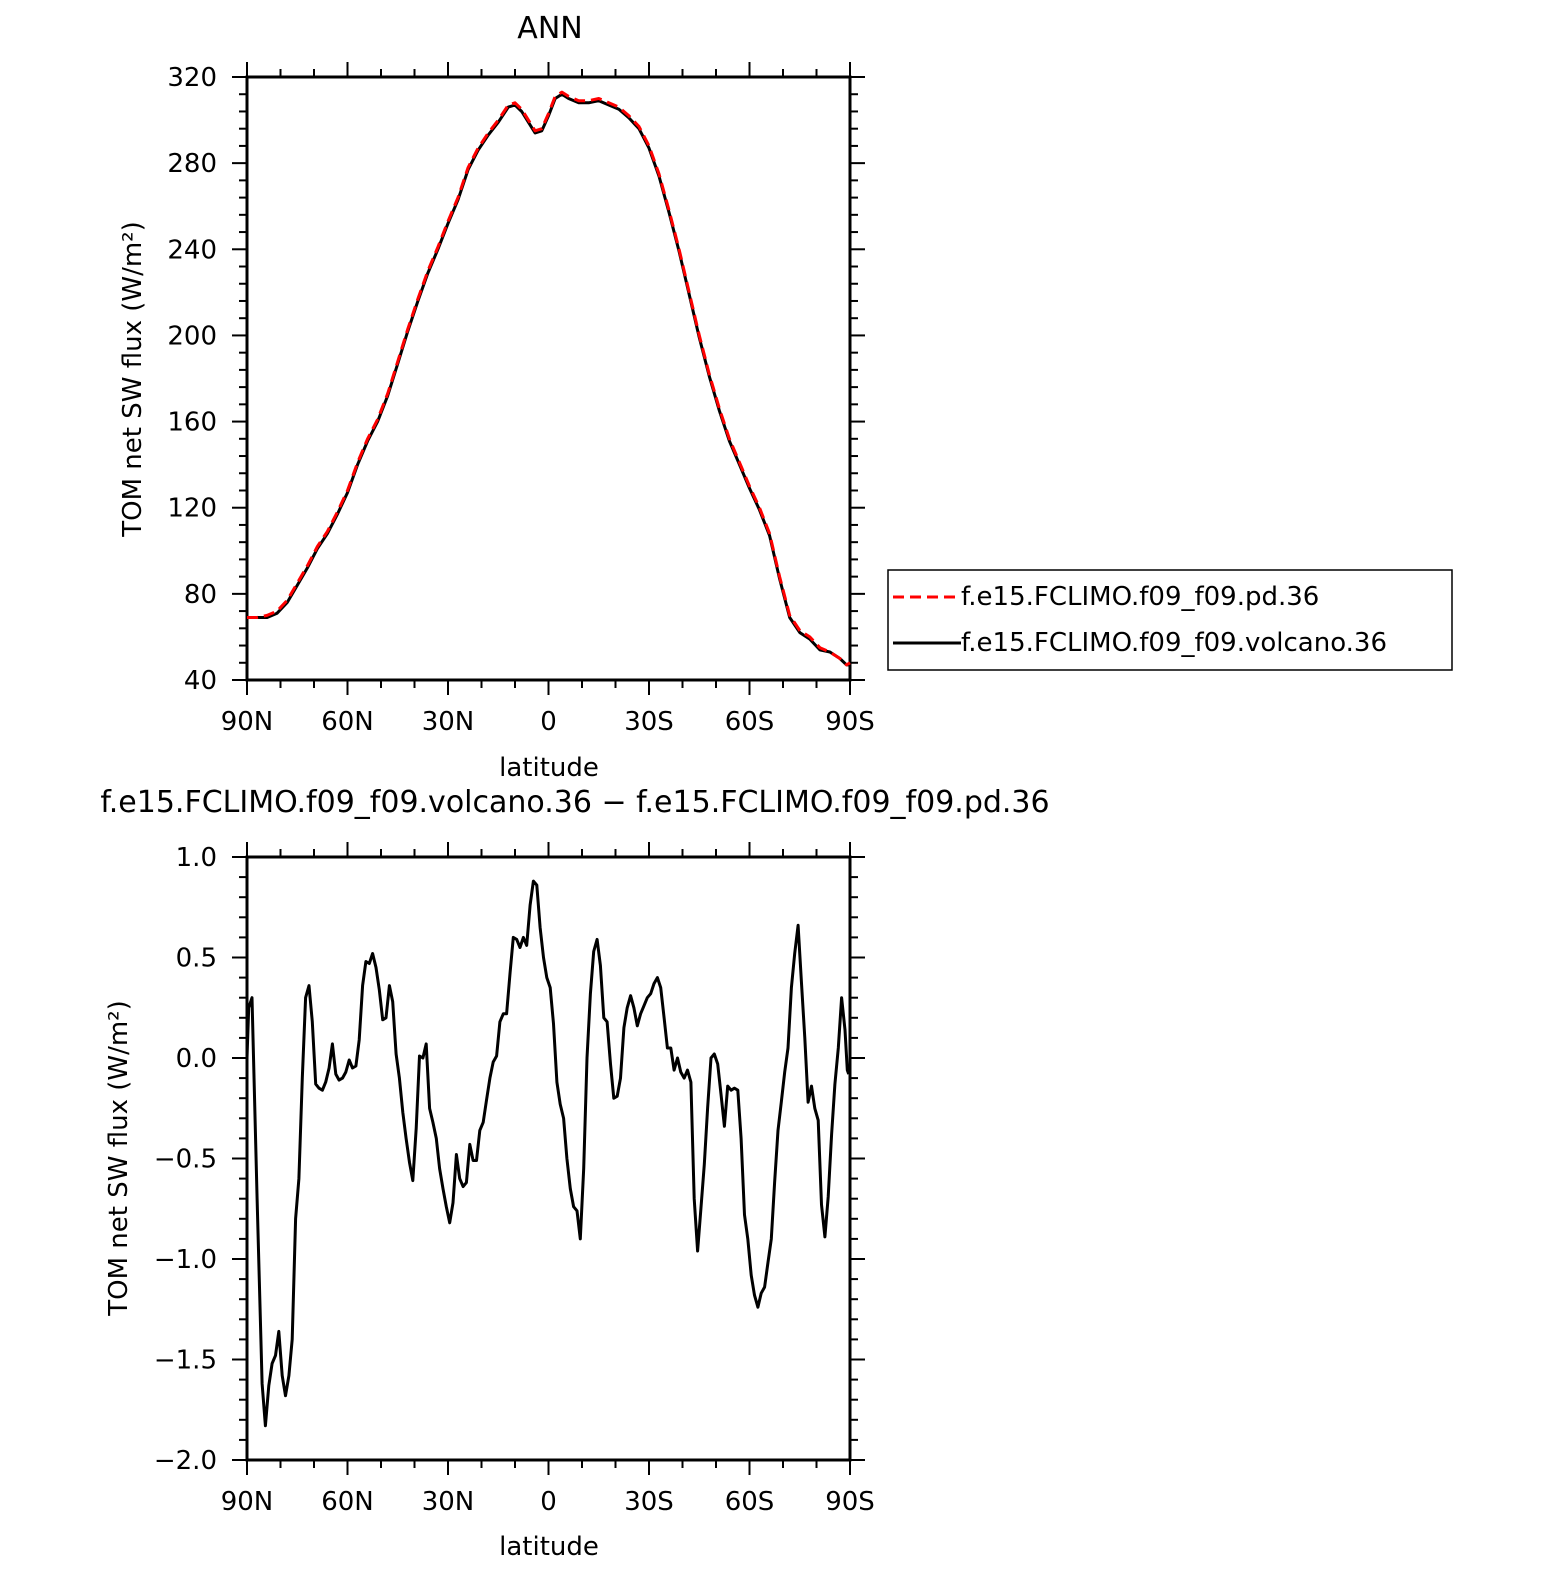 The width and height of the screenshot is (1560, 1569). I want to click on y-tick-label: −0.5, so click(185, 1160).